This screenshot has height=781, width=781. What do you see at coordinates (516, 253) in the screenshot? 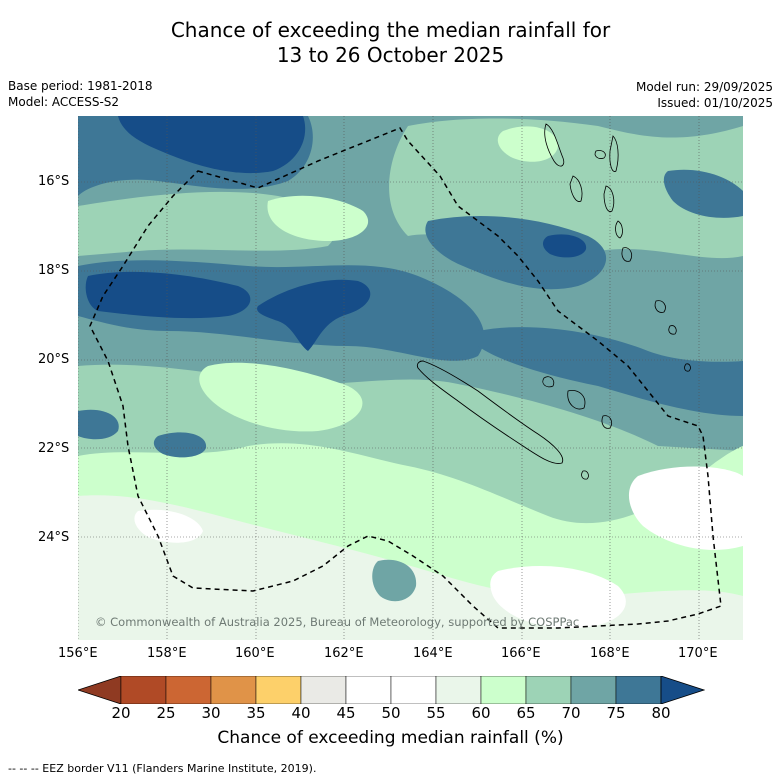
I see `band-75-80-northeast` at bounding box center [516, 253].